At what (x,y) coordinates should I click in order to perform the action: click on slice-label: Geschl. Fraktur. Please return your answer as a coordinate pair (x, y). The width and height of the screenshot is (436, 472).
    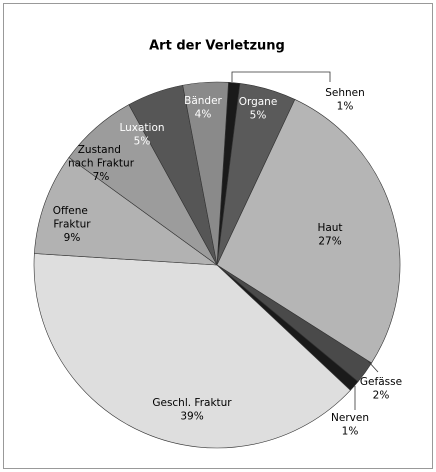
    Looking at the image, I should click on (192, 403).